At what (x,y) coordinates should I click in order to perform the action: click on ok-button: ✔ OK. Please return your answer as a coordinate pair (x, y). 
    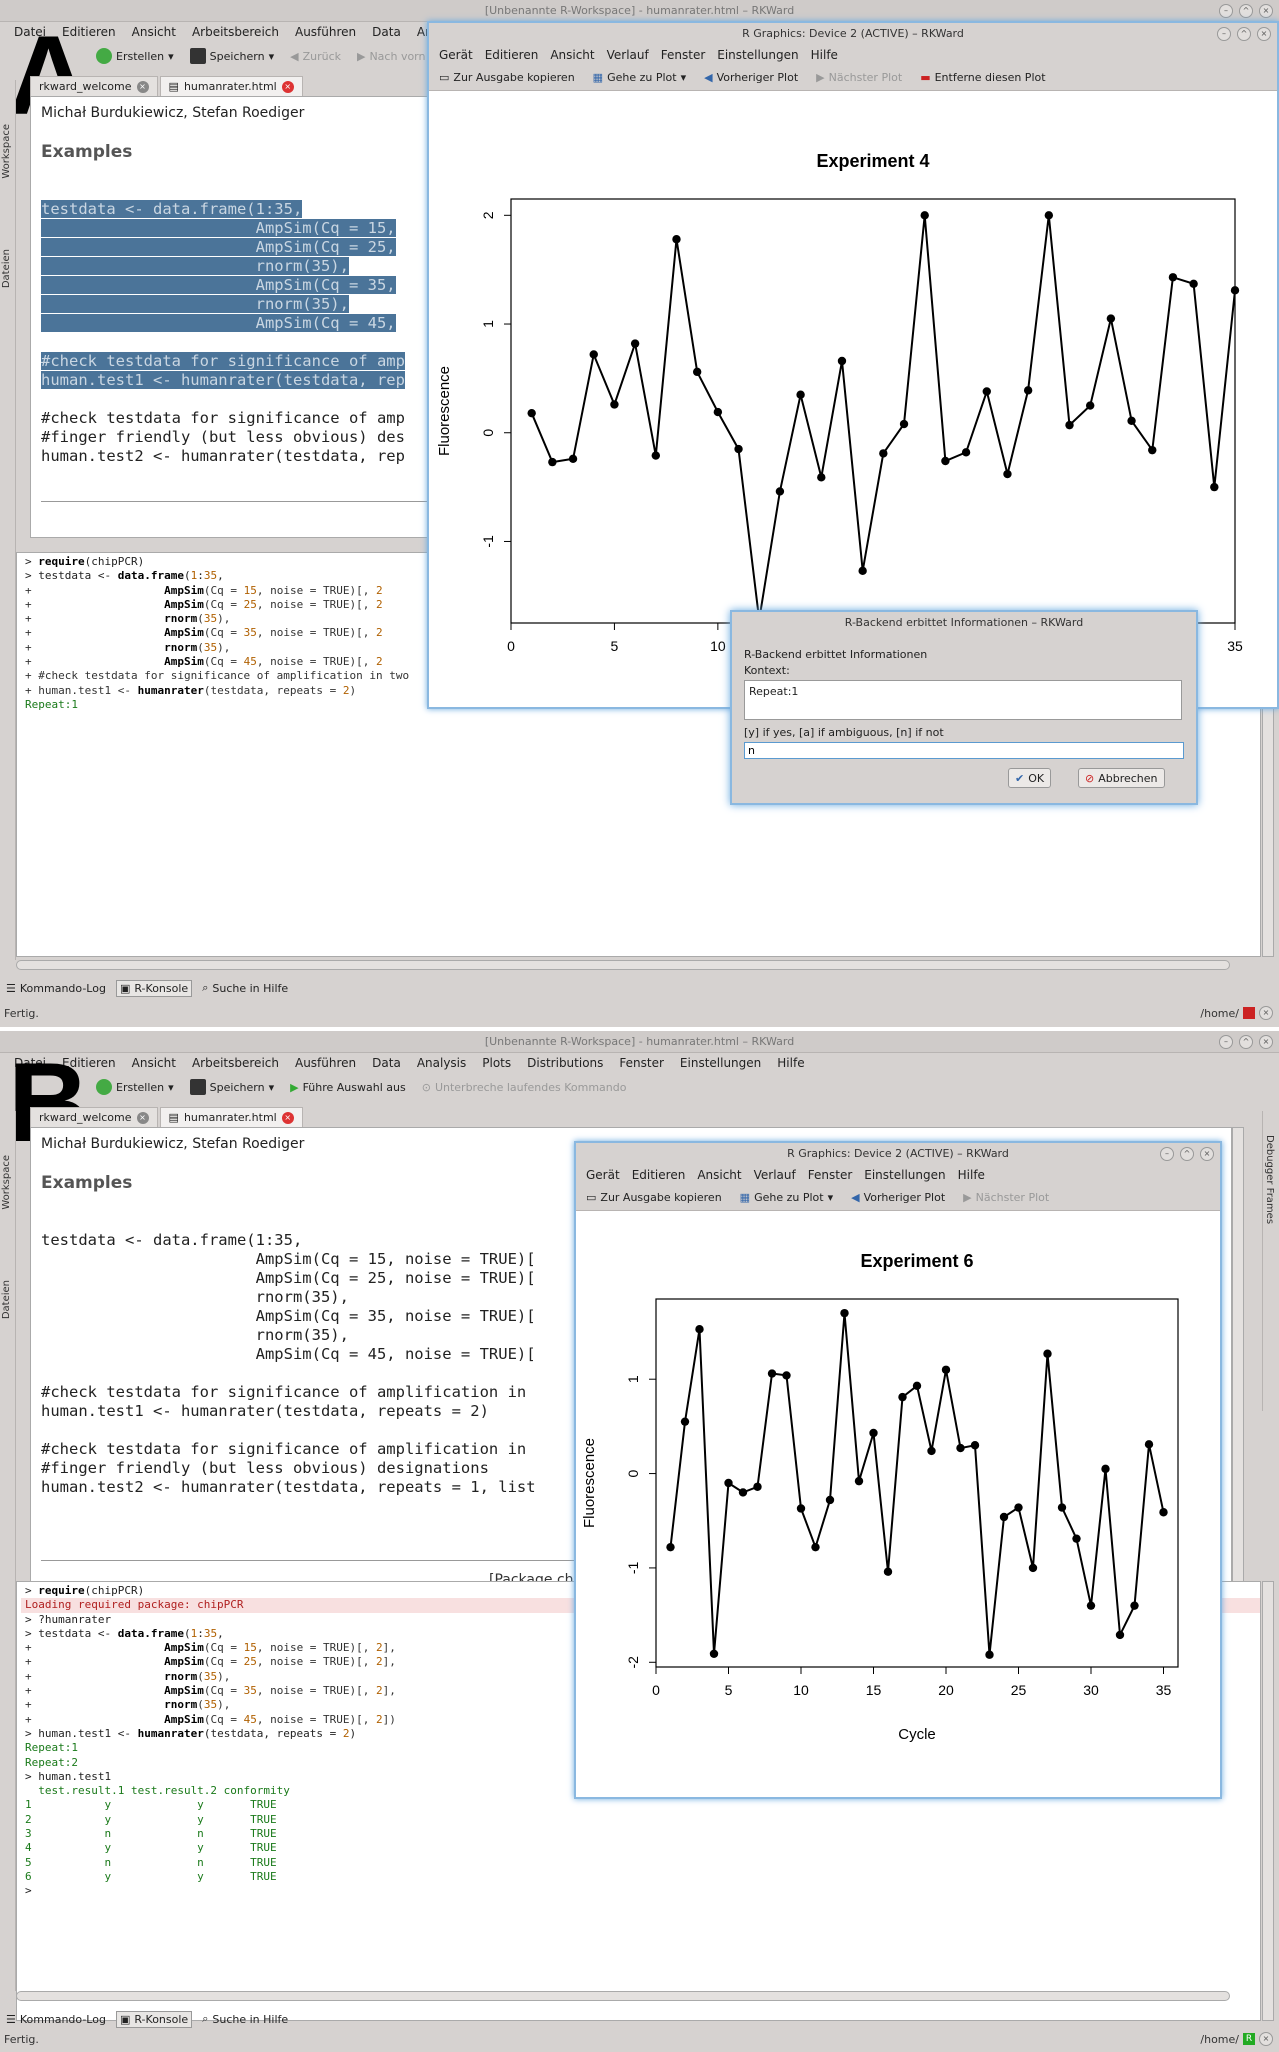
    Looking at the image, I should click on (1030, 778).